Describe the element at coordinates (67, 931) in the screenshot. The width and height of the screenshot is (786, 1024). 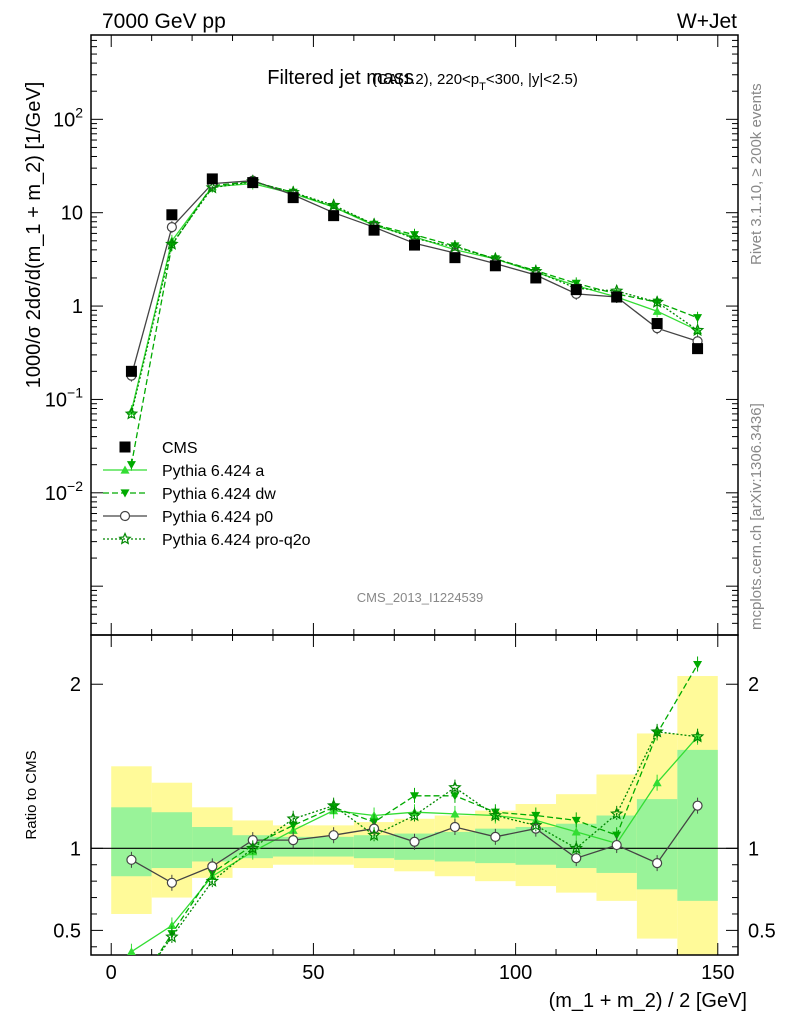
I see `ratio-tick-label: 0.5` at that location.